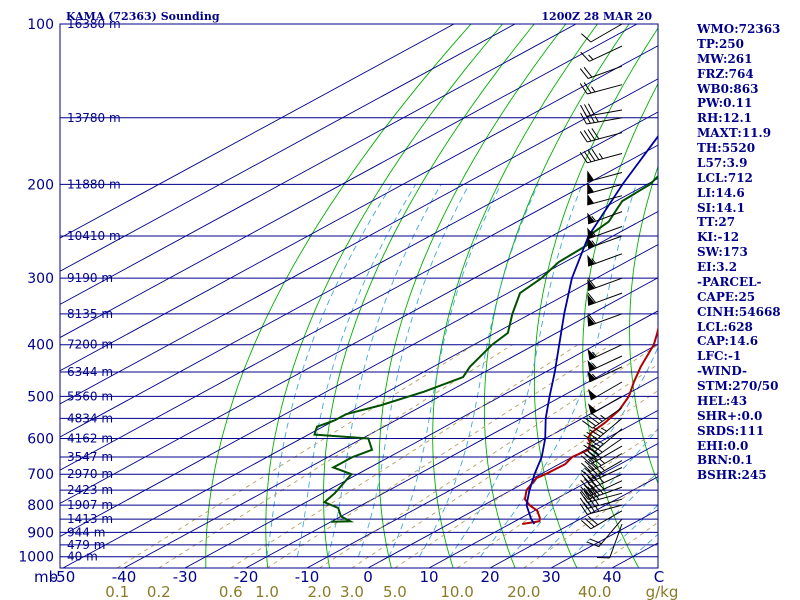 This screenshot has width=800, height=600. Describe the element at coordinates (90, 457) in the screenshot. I see `height-label: 3547 m` at that location.